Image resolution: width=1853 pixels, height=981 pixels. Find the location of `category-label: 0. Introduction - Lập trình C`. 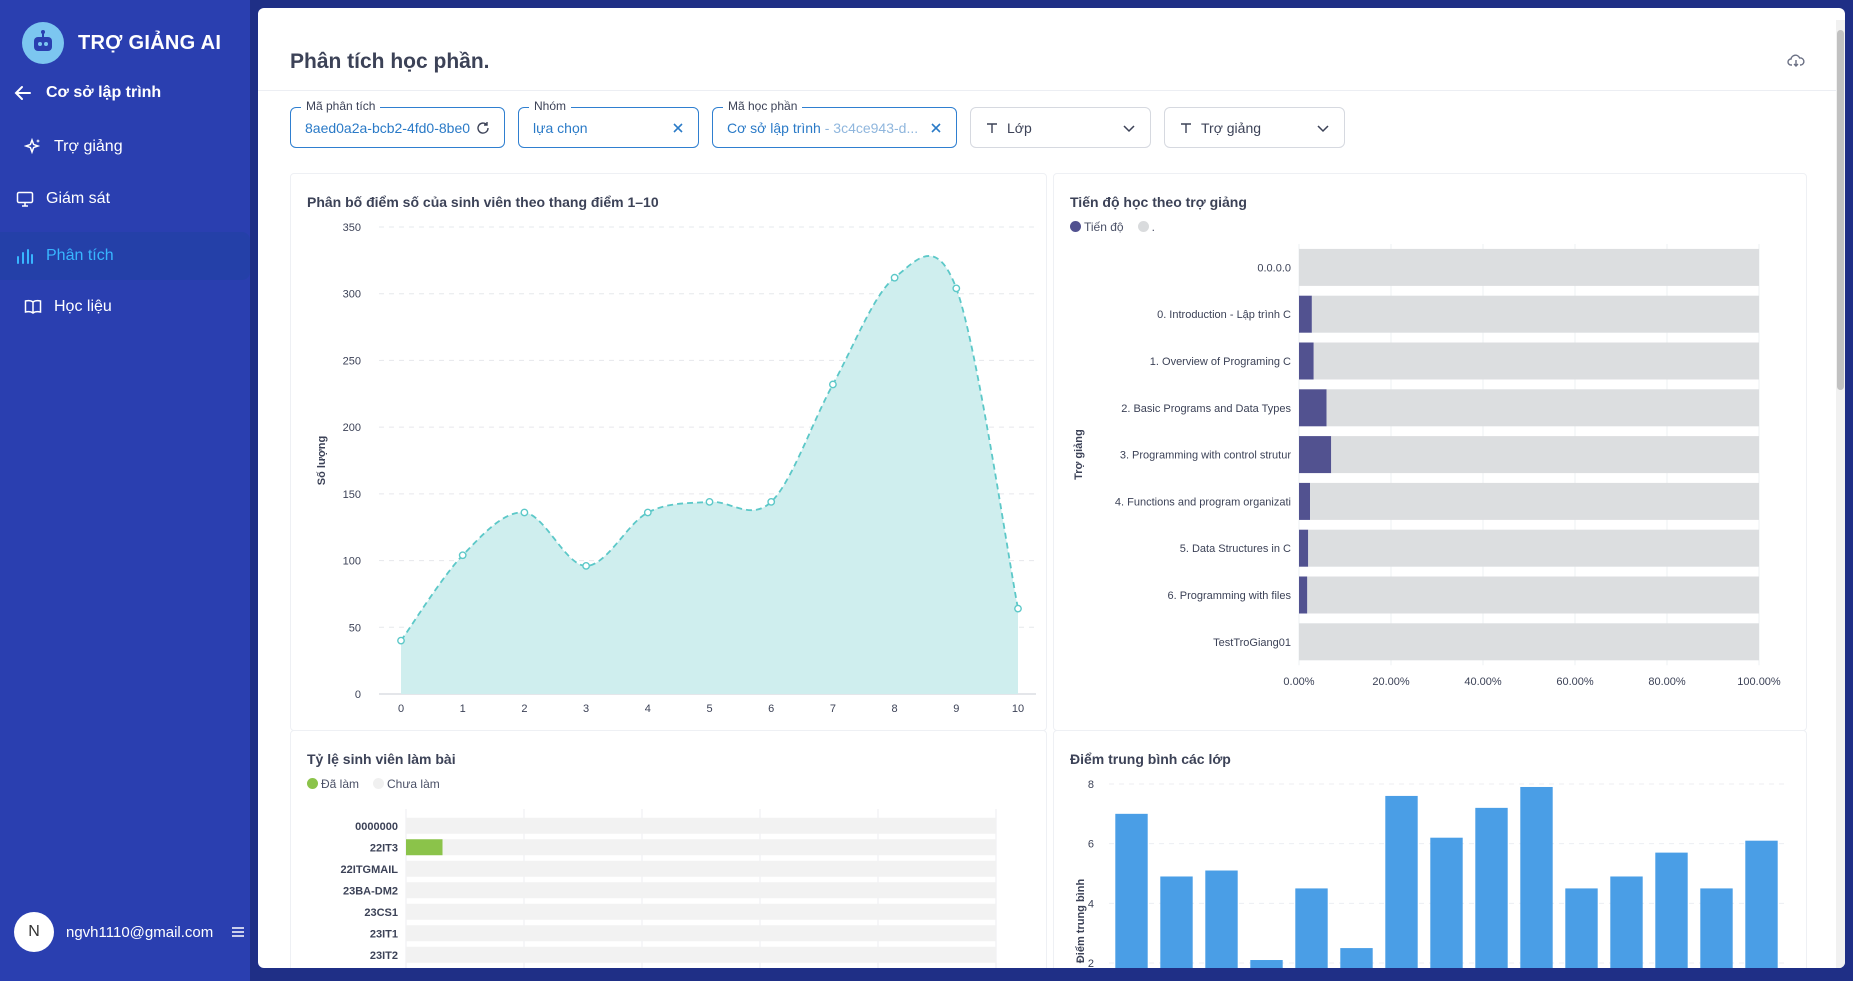

category-label: 0. Introduction - Lập trình C is located at coordinates (1224, 315).